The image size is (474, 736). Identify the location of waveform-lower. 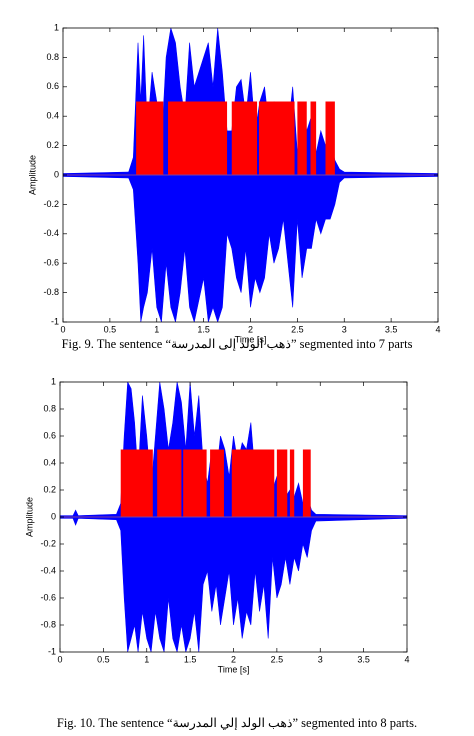
(233, 584).